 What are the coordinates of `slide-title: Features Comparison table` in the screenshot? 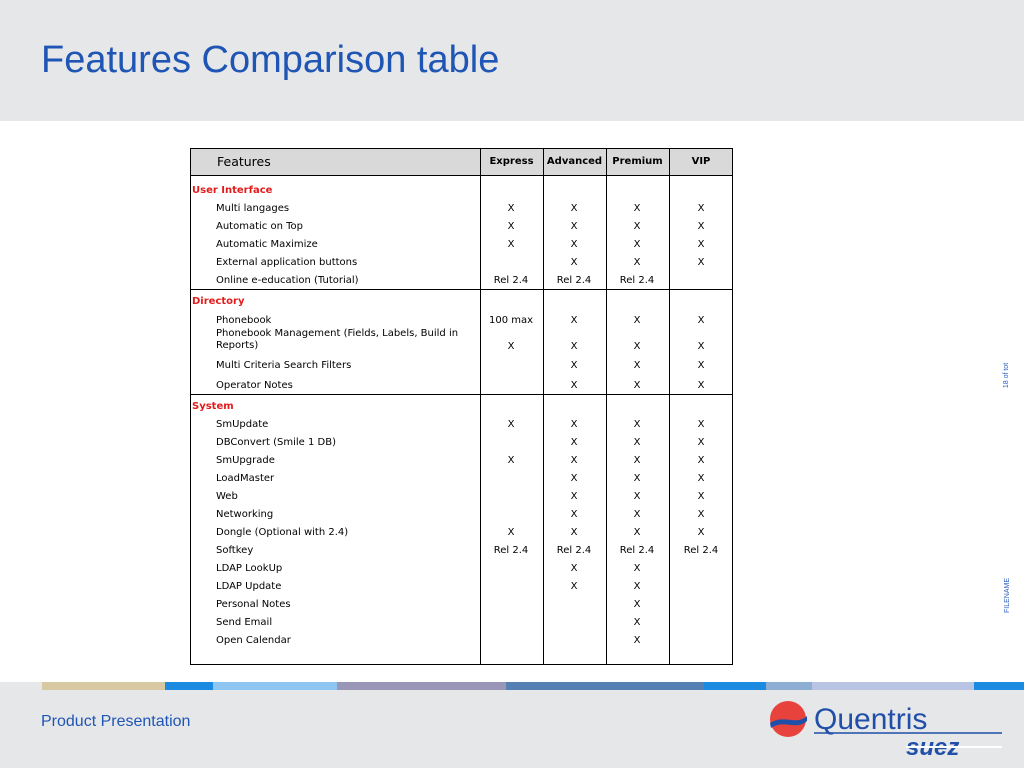 It's located at (270, 60).